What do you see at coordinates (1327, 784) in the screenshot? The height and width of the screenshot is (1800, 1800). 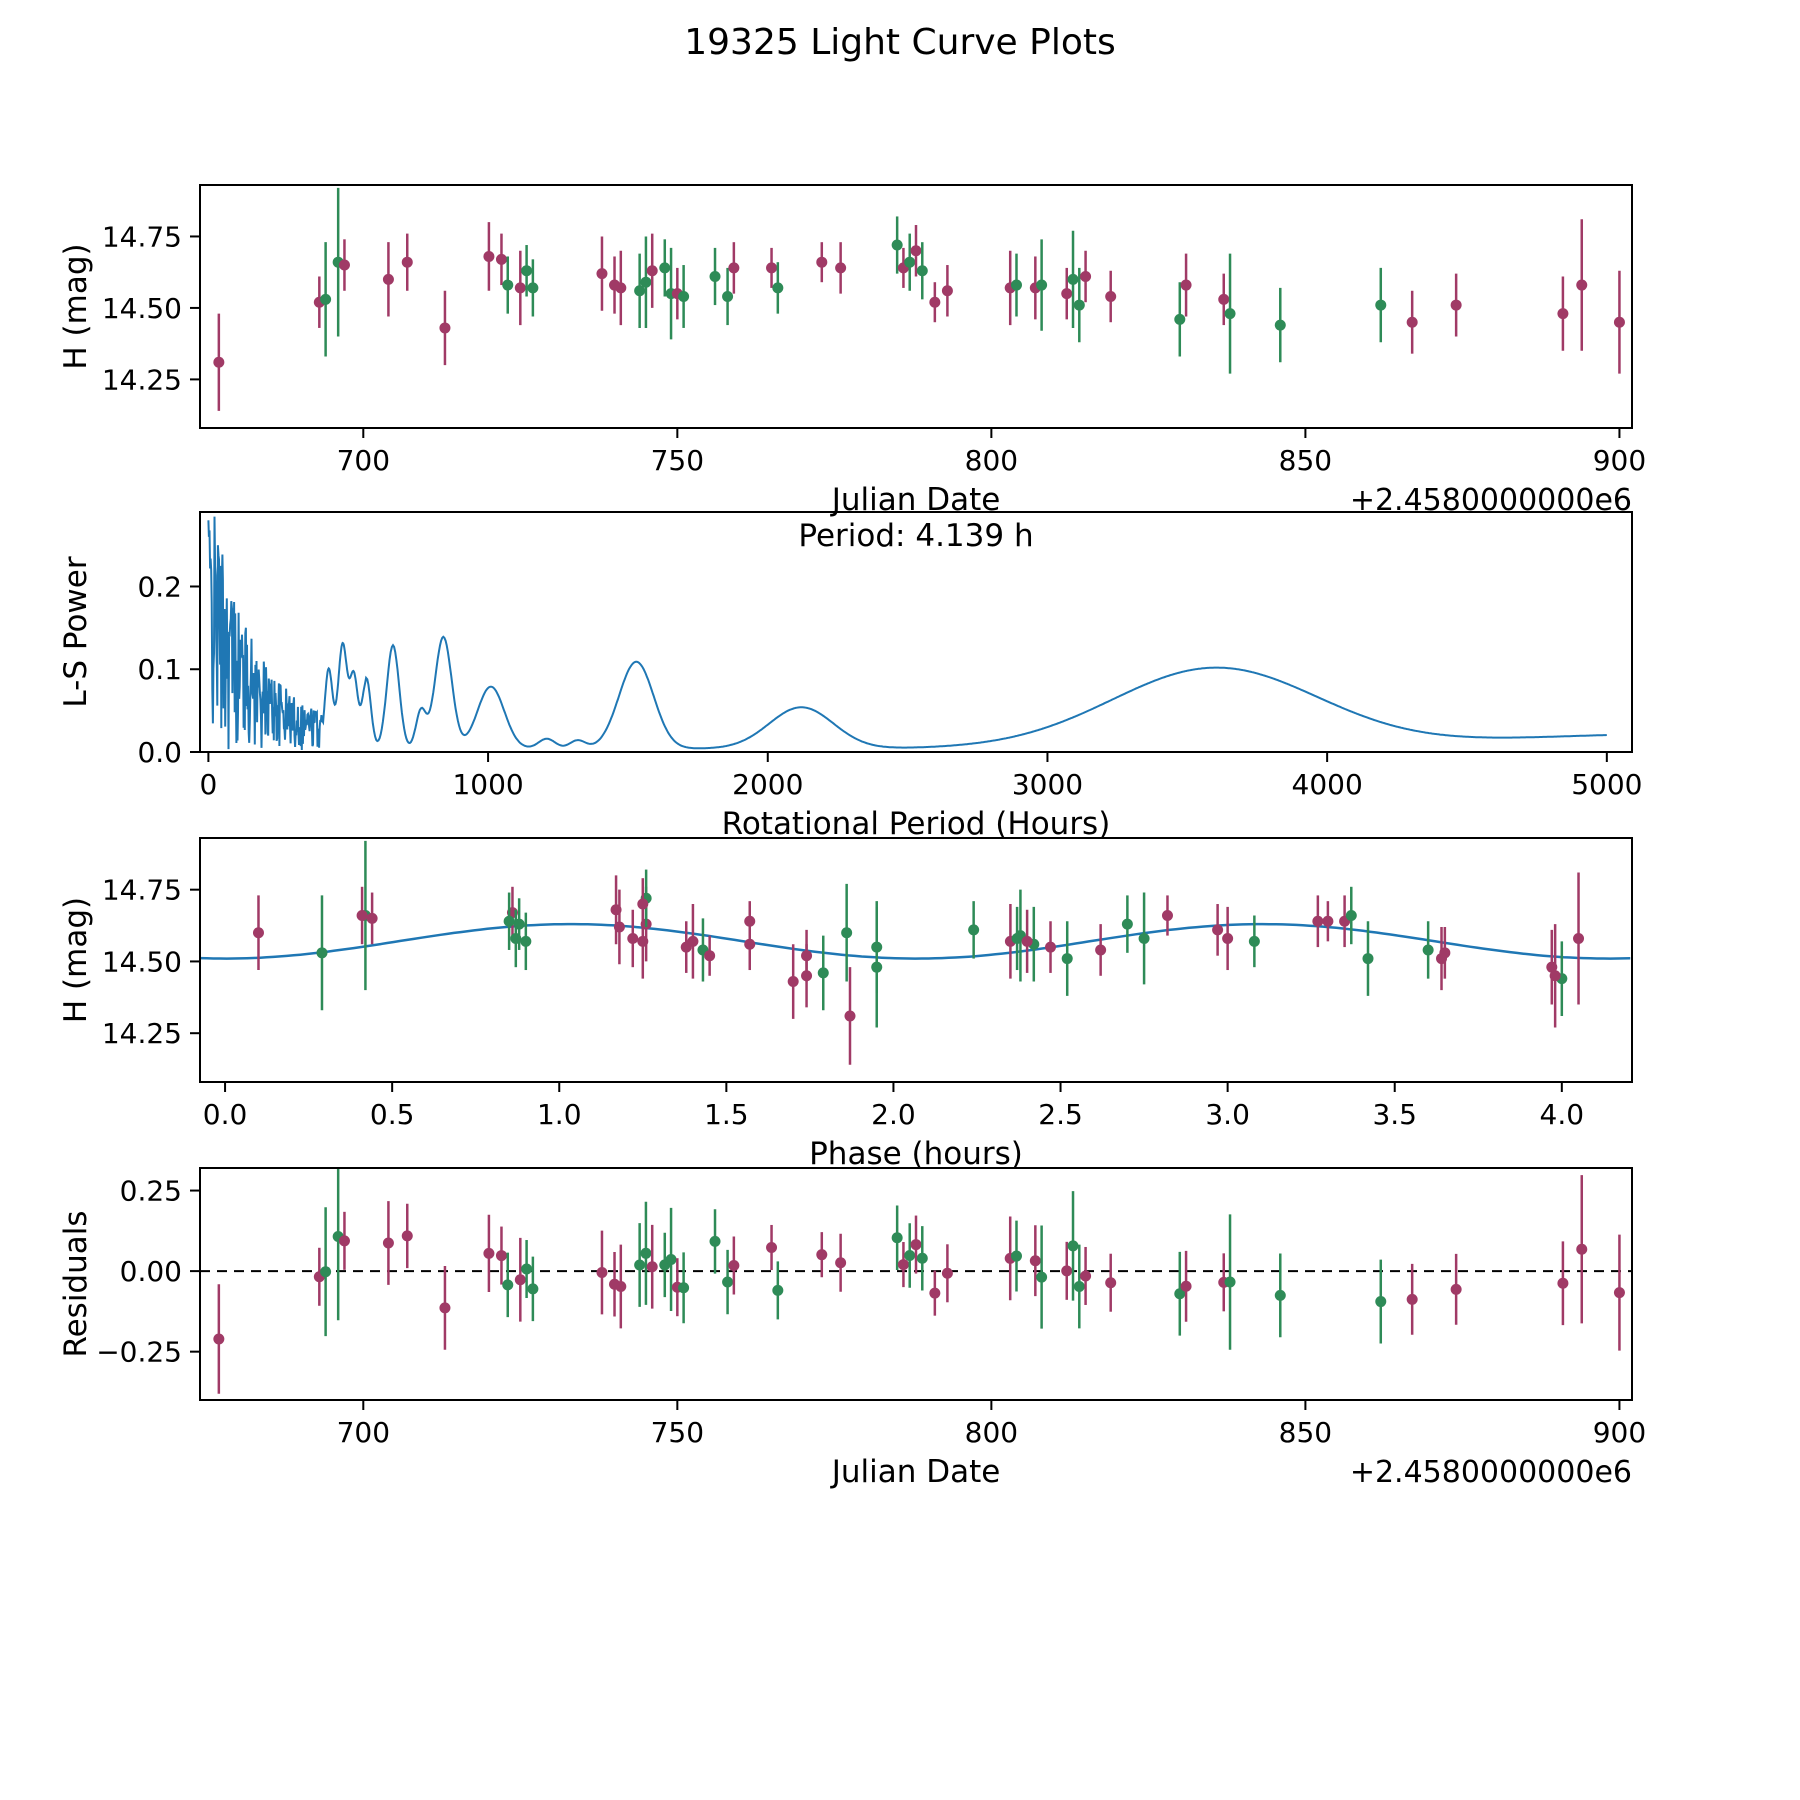 I see `svg-text: 4000` at bounding box center [1327, 784].